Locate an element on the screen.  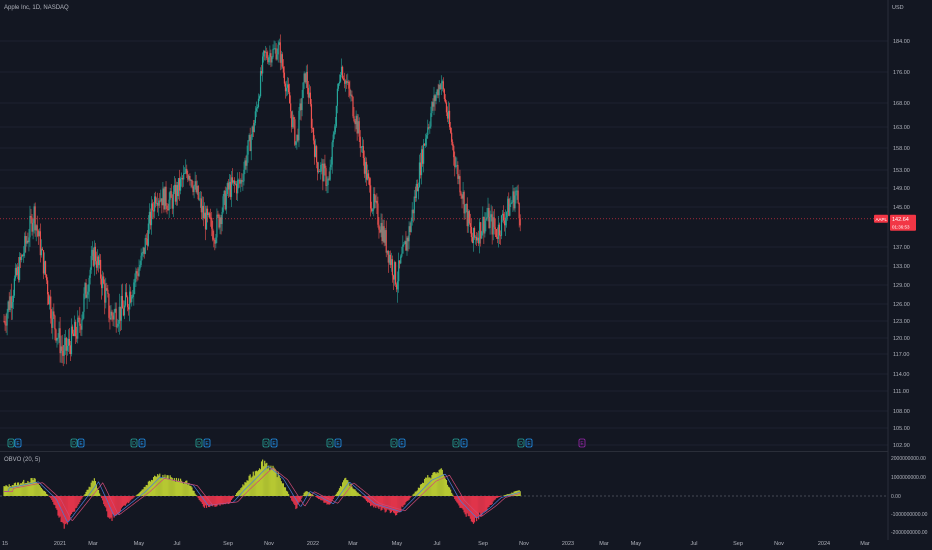
earnings-icon-frame is located at coordinates (402, 443).